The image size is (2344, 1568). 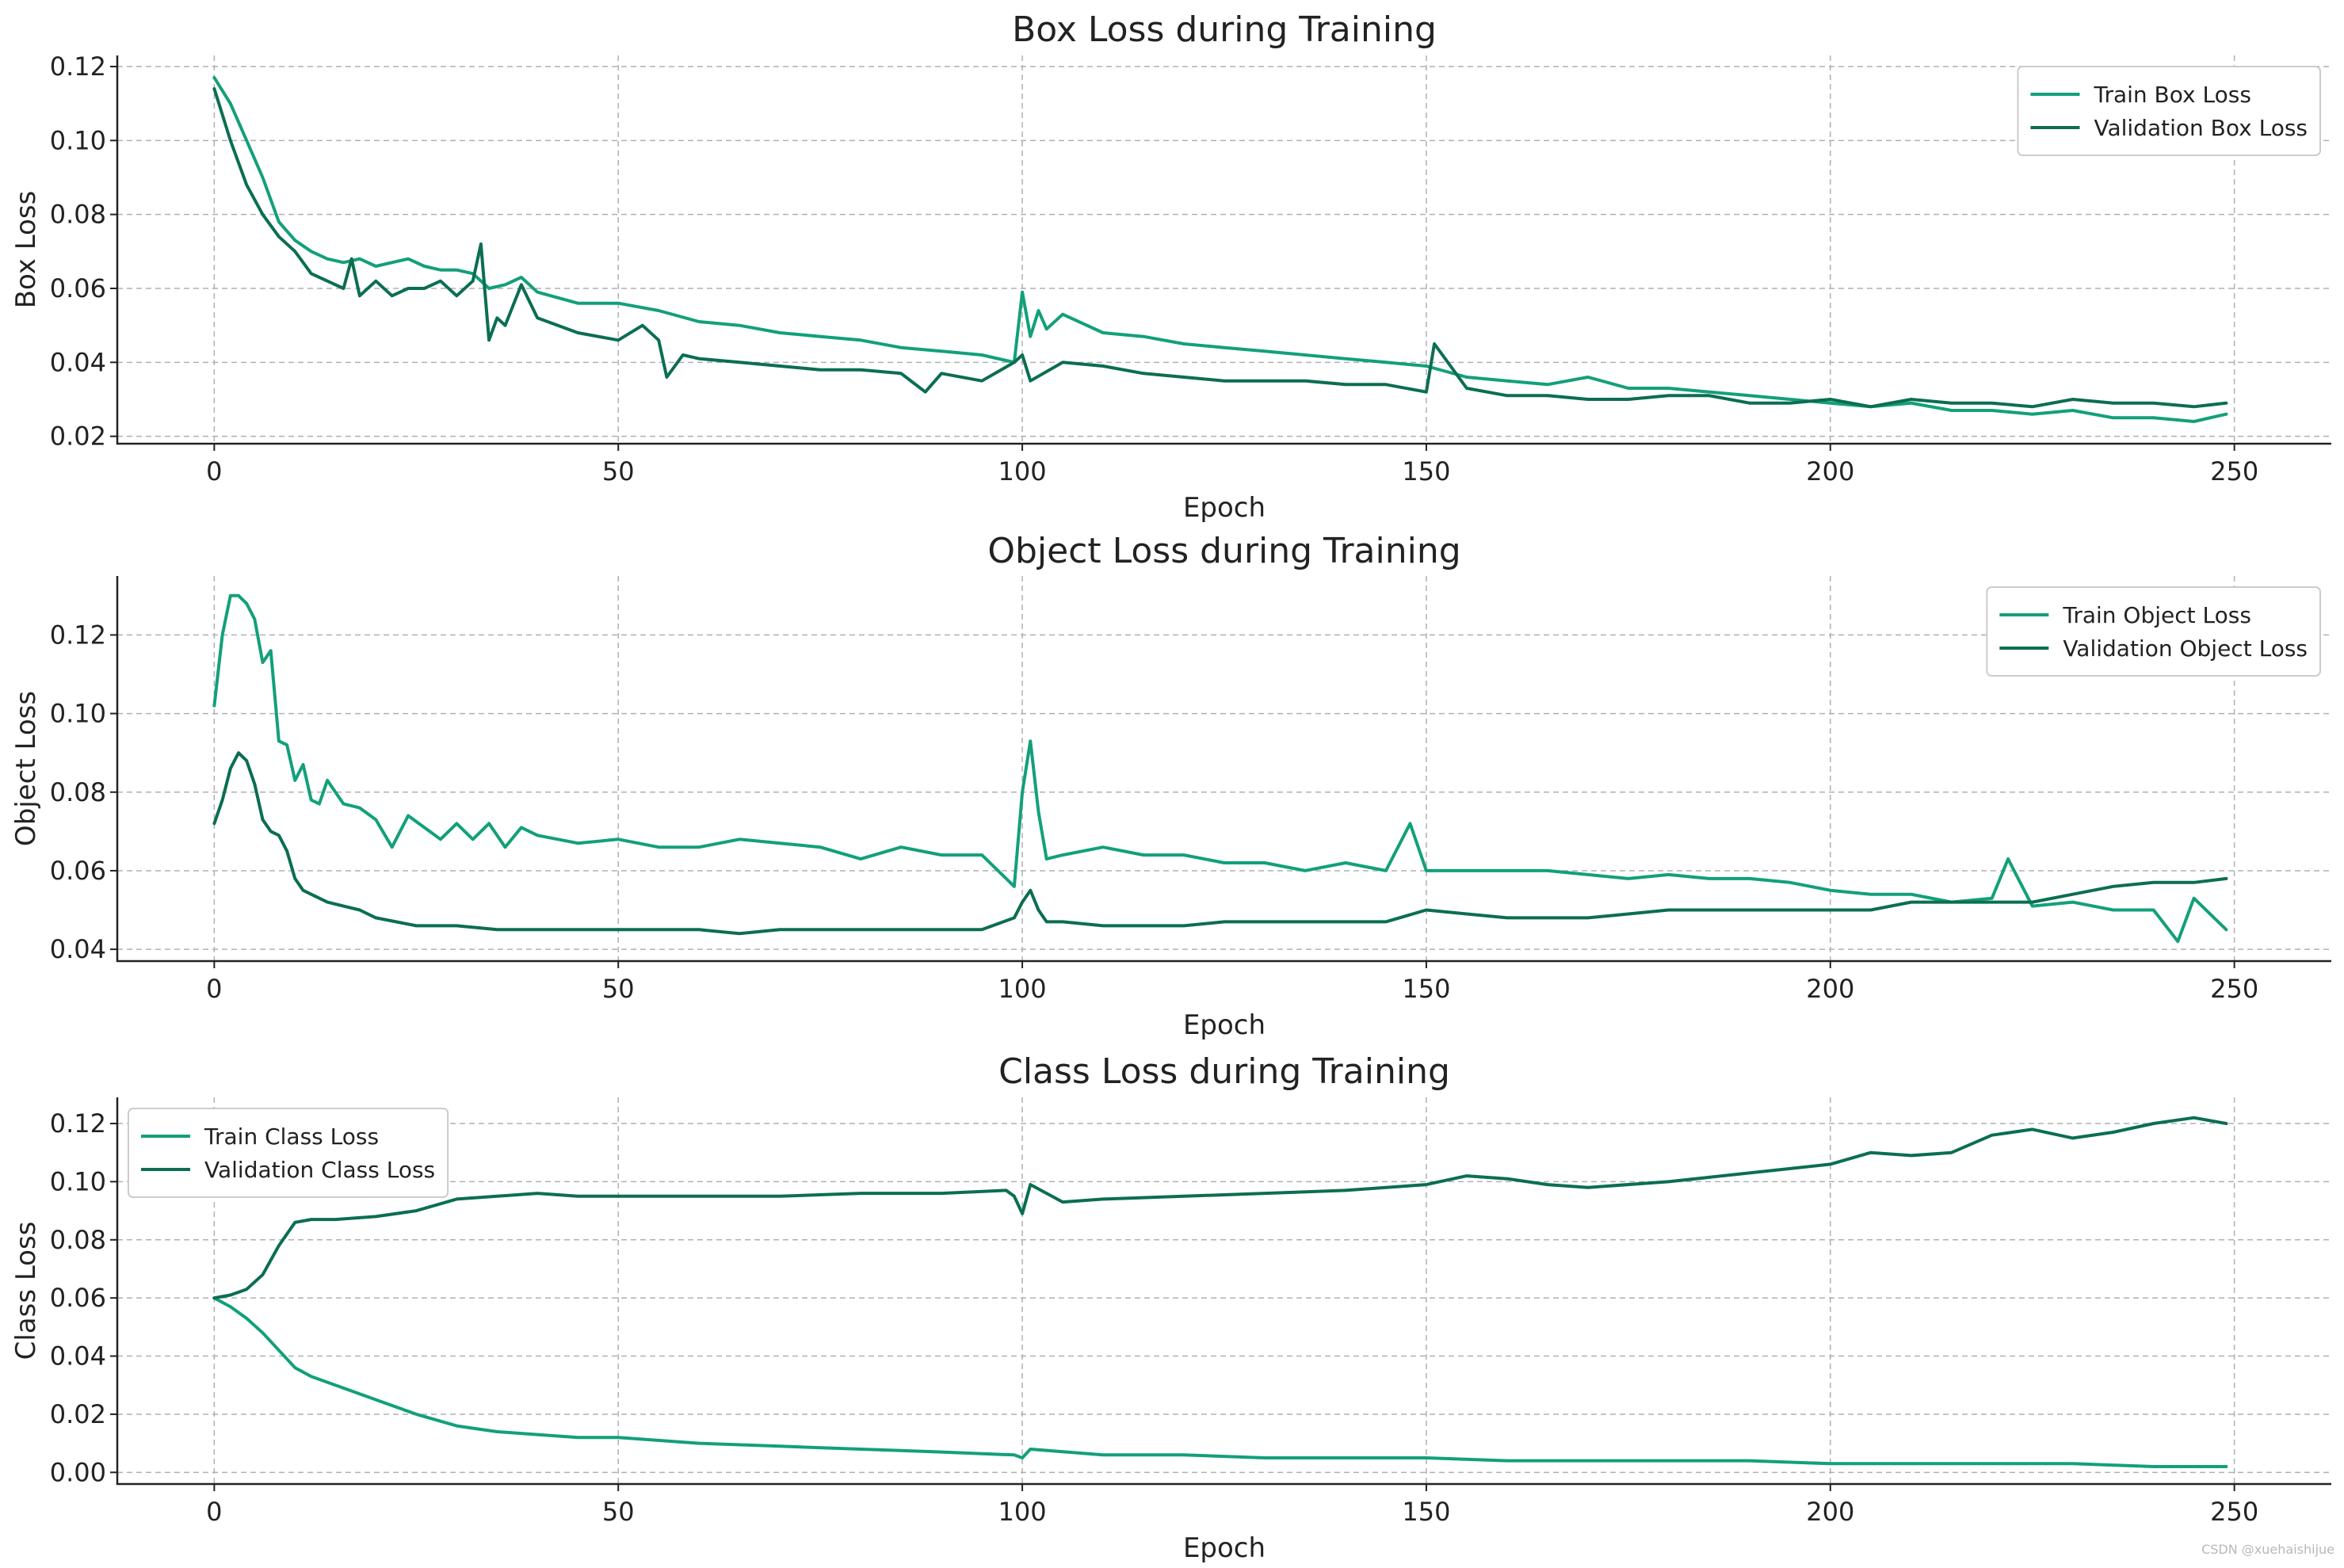 What do you see at coordinates (1224, 1071) in the screenshot?
I see `chart-title: Class Loss during Training` at bounding box center [1224, 1071].